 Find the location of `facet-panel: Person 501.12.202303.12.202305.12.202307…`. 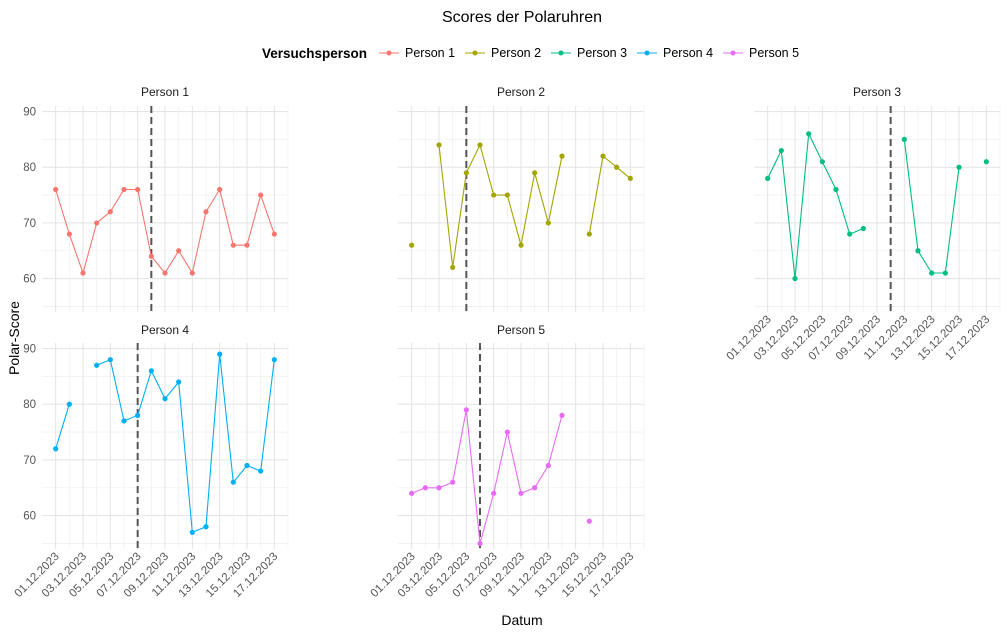

facet-panel: Person 501.12.202303.12.202305.12.202307… is located at coordinates (507, 461).